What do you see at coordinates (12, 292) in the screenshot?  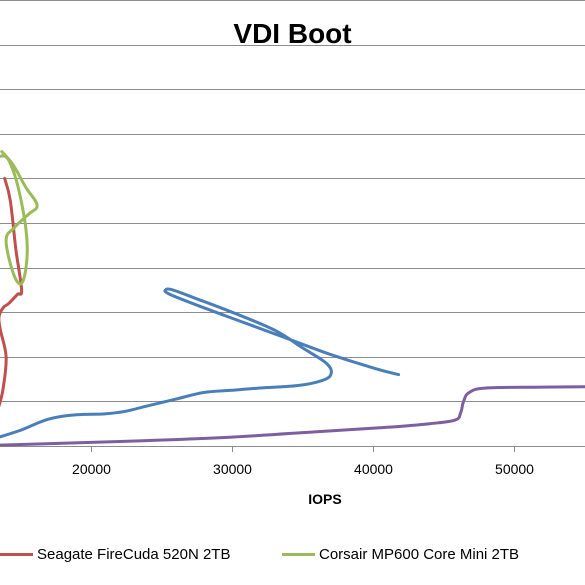 I see `series-line-seagate` at bounding box center [12, 292].